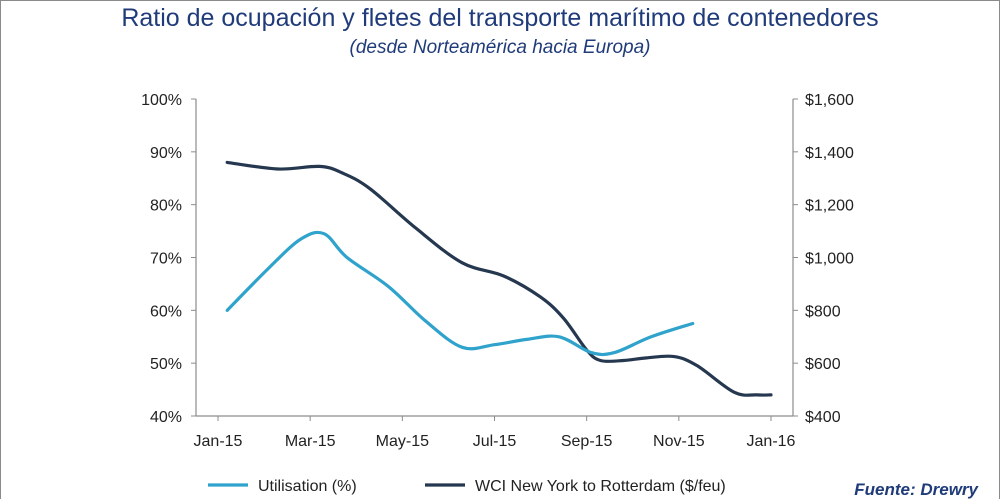 Image resolution: width=1000 pixels, height=500 pixels. Describe the element at coordinates (829, 206) in the screenshot. I see `y-right-tick-label: $1,200` at that location.